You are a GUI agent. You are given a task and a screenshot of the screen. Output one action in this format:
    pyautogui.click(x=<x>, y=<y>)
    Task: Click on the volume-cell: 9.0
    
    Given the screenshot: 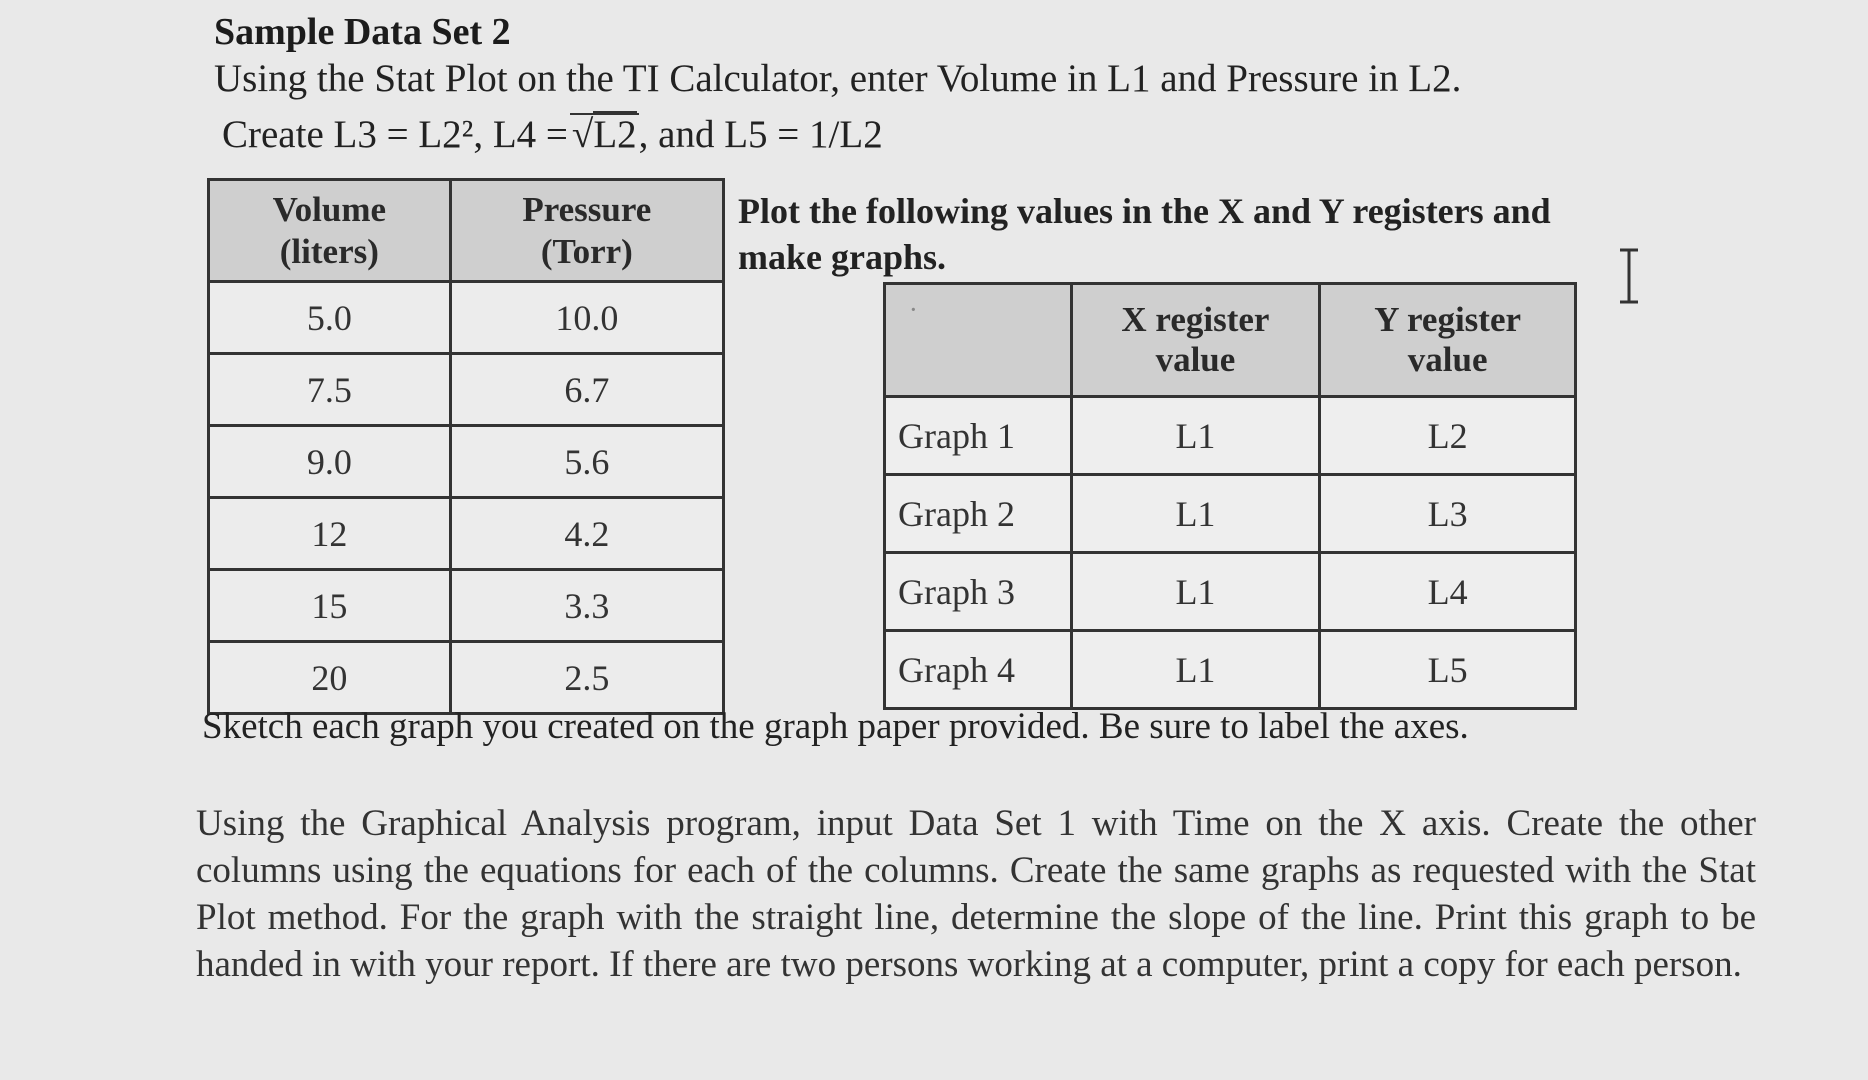 What is the action you would take?
    pyautogui.click(x=329, y=461)
    